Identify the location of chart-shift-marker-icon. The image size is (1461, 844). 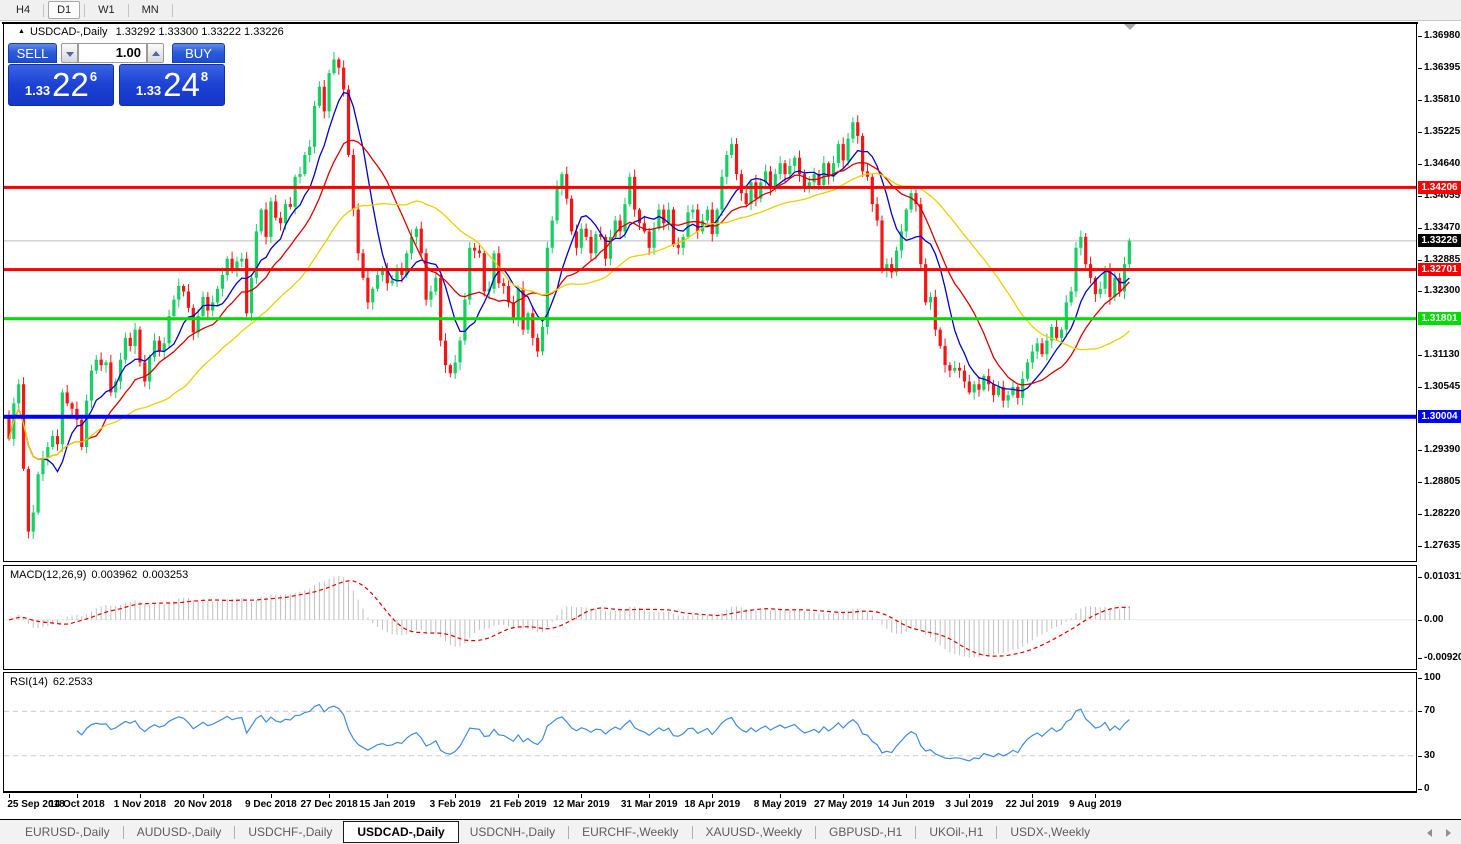
(1130, 27).